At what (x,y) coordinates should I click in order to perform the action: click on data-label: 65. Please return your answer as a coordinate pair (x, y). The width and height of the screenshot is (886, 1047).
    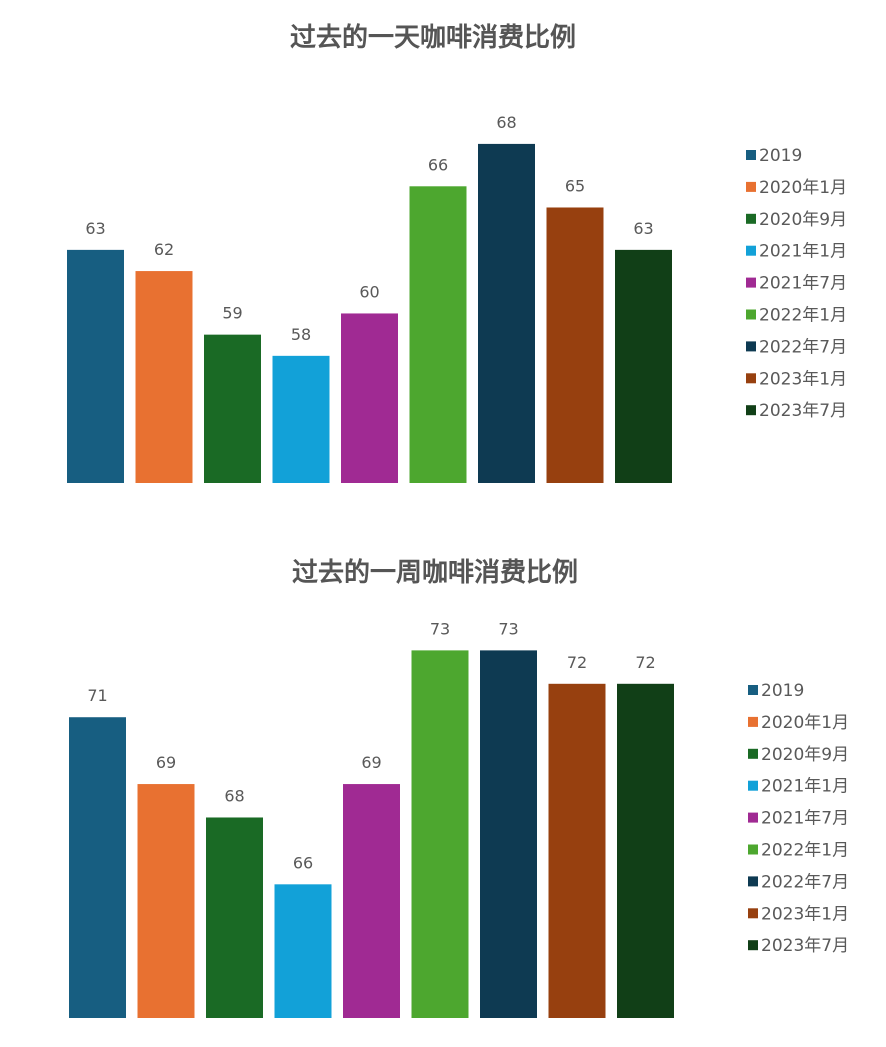
    Looking at the image, I should click on (575, 185).